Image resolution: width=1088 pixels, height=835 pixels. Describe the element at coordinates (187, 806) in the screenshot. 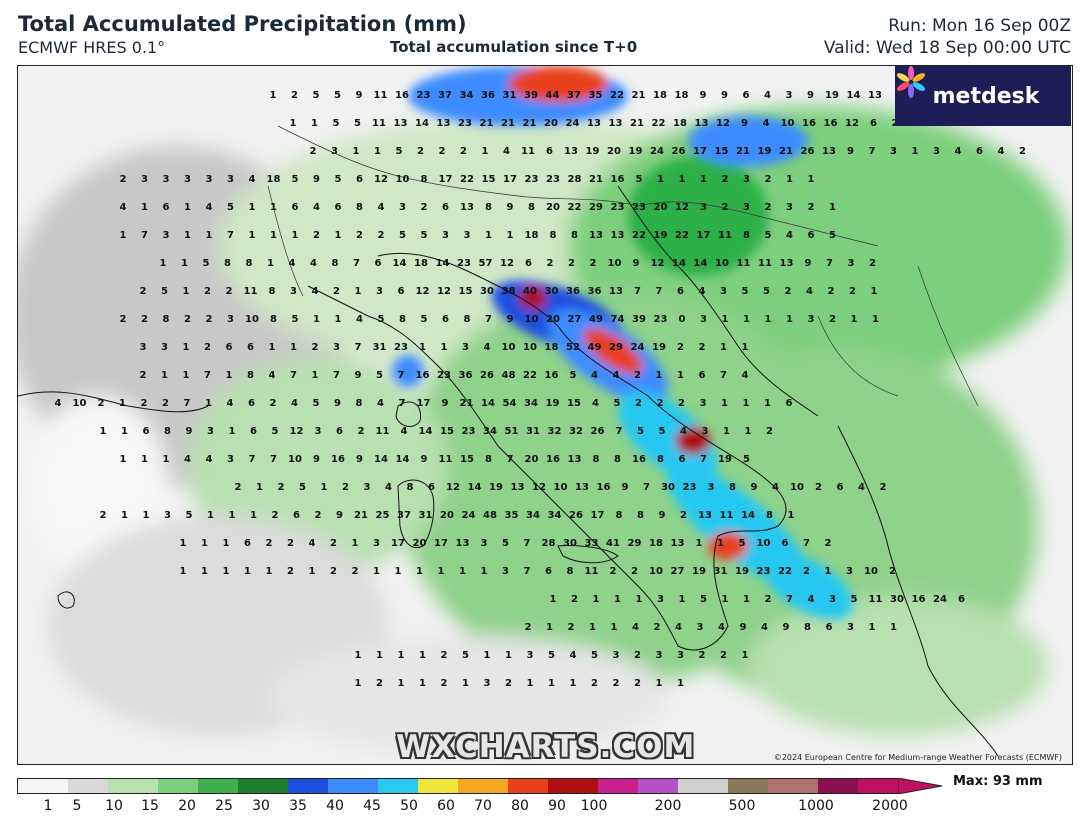

I see `legend-tick: 20` at that location.